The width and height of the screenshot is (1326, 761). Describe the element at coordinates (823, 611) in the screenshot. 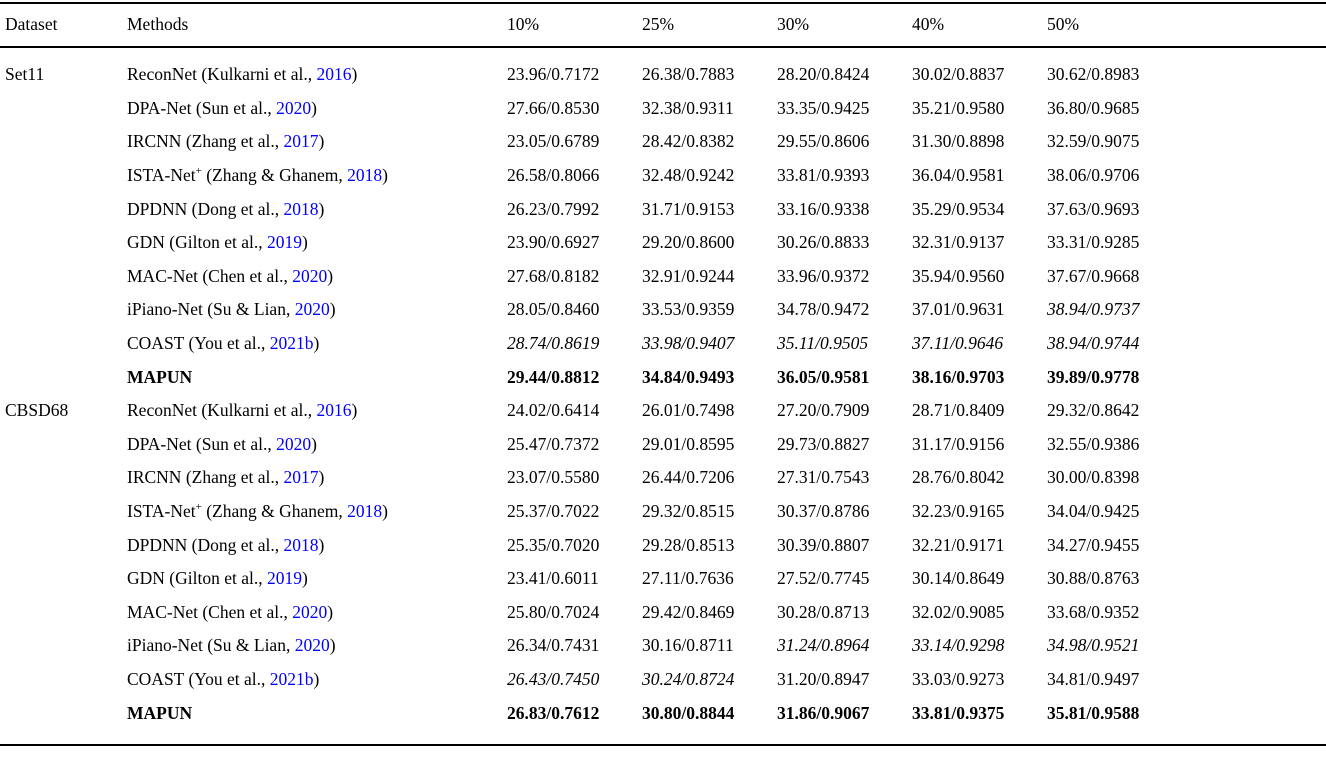

I see `psnr-ssim-value: 30.28/0.8713` at that location.